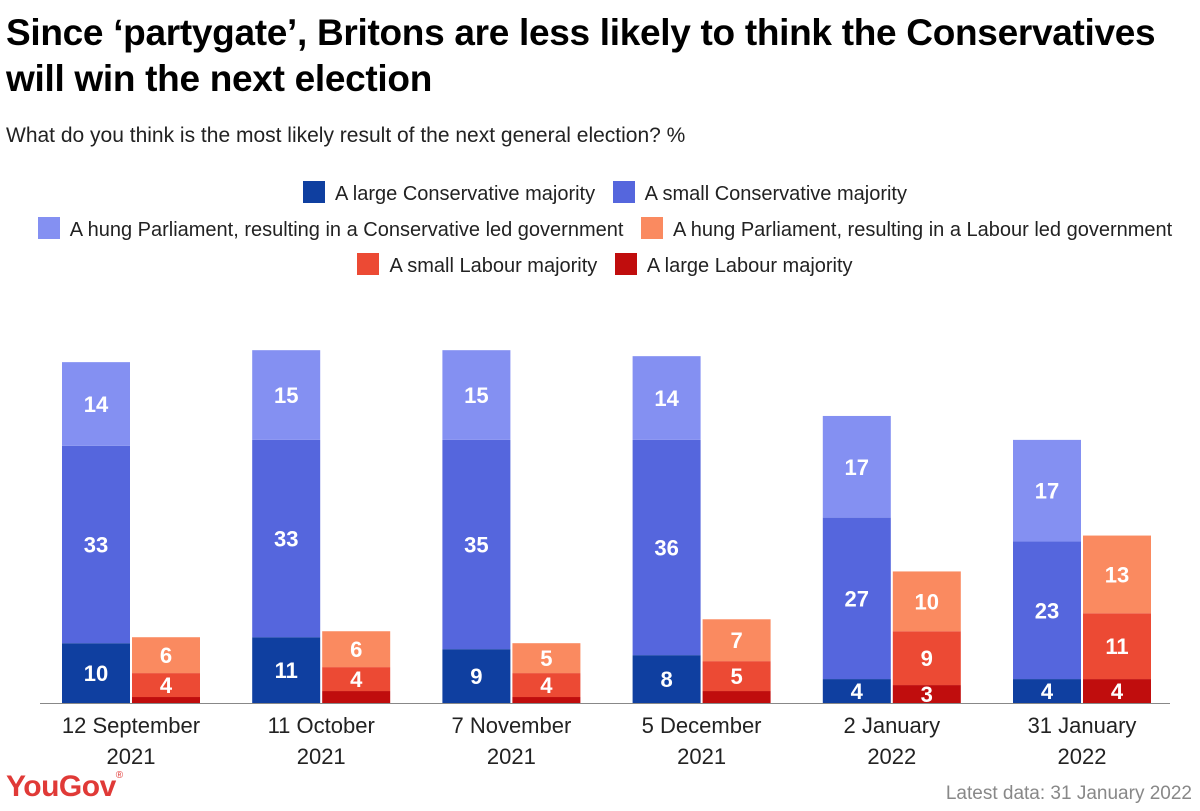 This screenshot has height=811, width=1200. Describe the element at coordinates (131, 725) in the screenshot. I see `x-tick-label: 12 September` at that location.